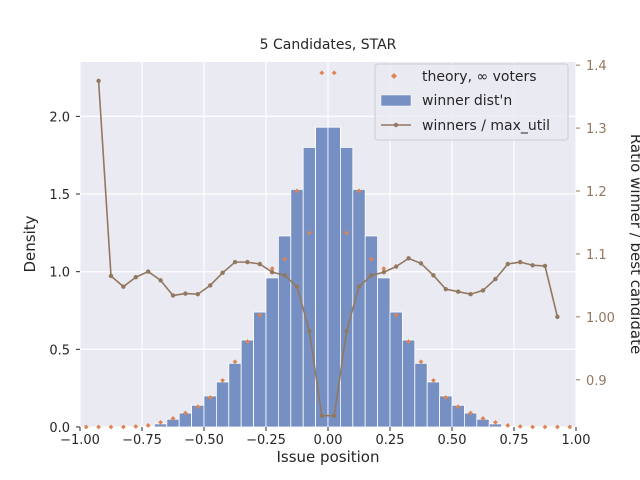  What do you see at coordinates (633, 244) in the screenshot?
I see `y2-axis-label: Ratio winner / best candidate` at bounding box center [633, 244].